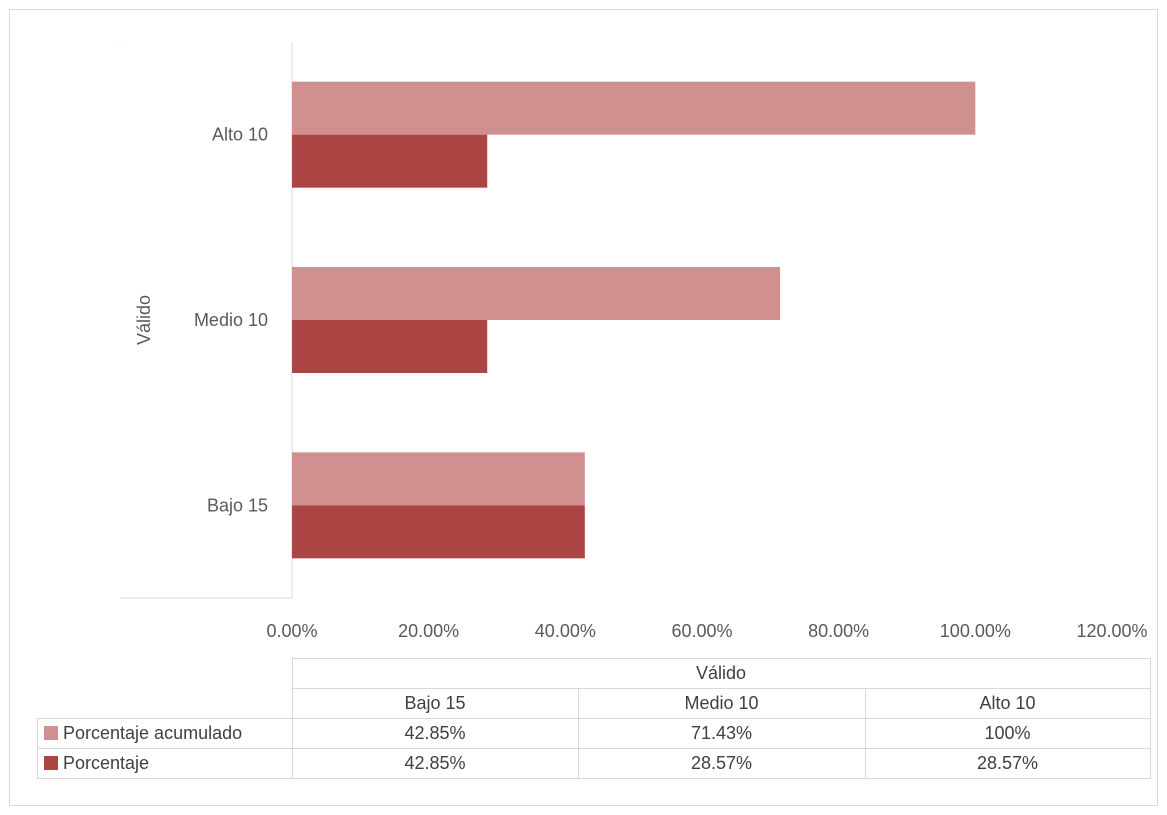 This screenshot has height=815, width=1167. What do you see at coordinates (435, 703) in the screenshot?
I see `table-col-header: Bajo 15` at bounding box center [435, 703].